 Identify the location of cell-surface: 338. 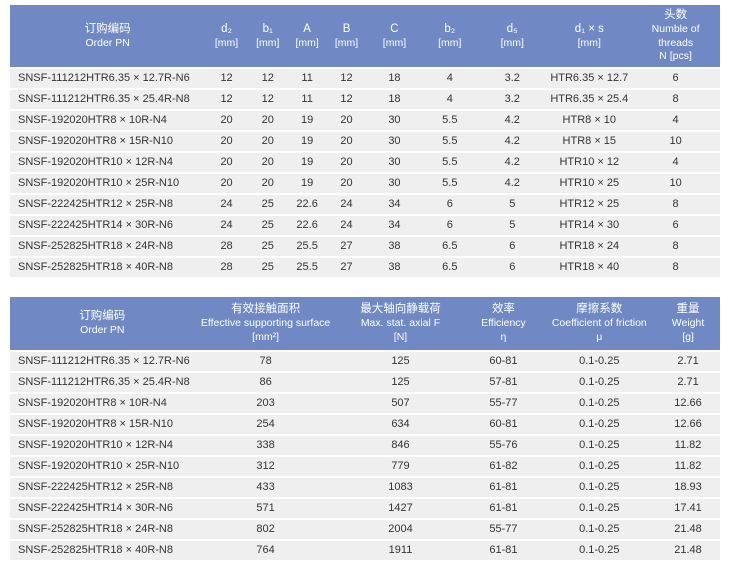
(265, 445).